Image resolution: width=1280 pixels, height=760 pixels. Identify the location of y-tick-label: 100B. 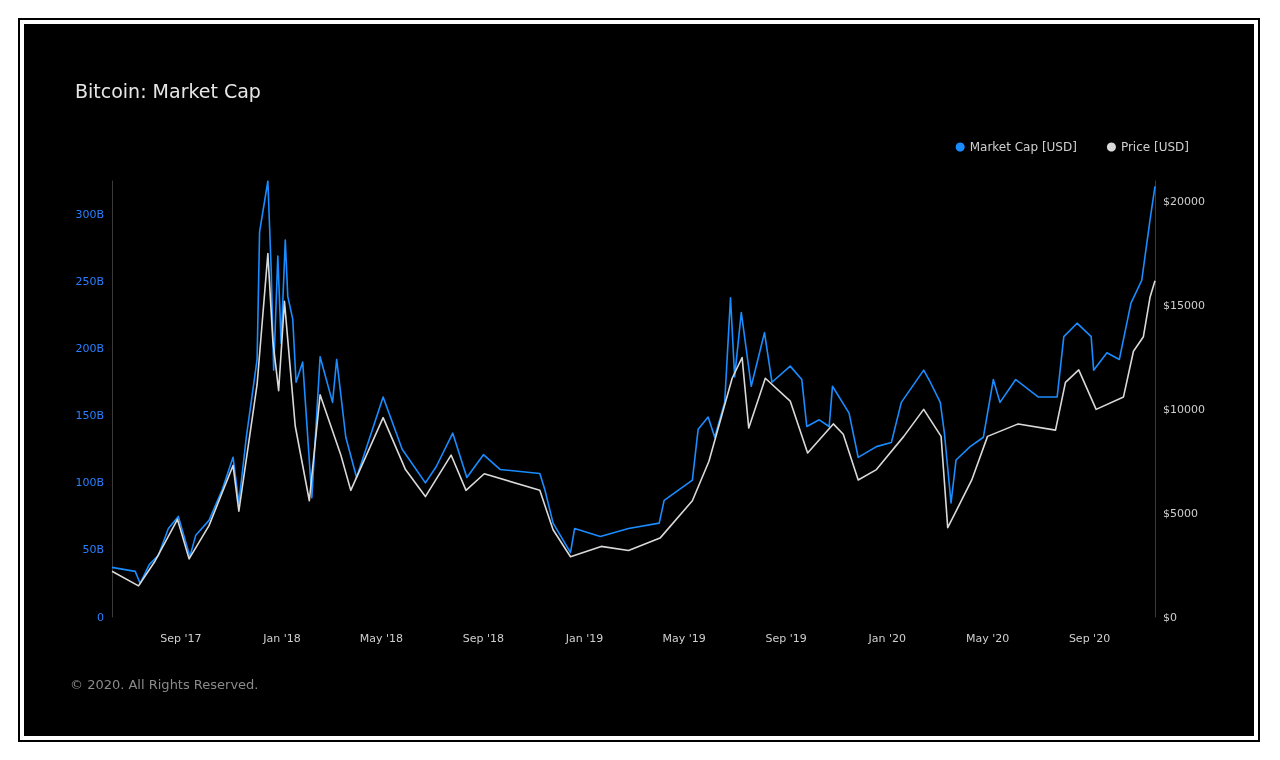
(89, 483).